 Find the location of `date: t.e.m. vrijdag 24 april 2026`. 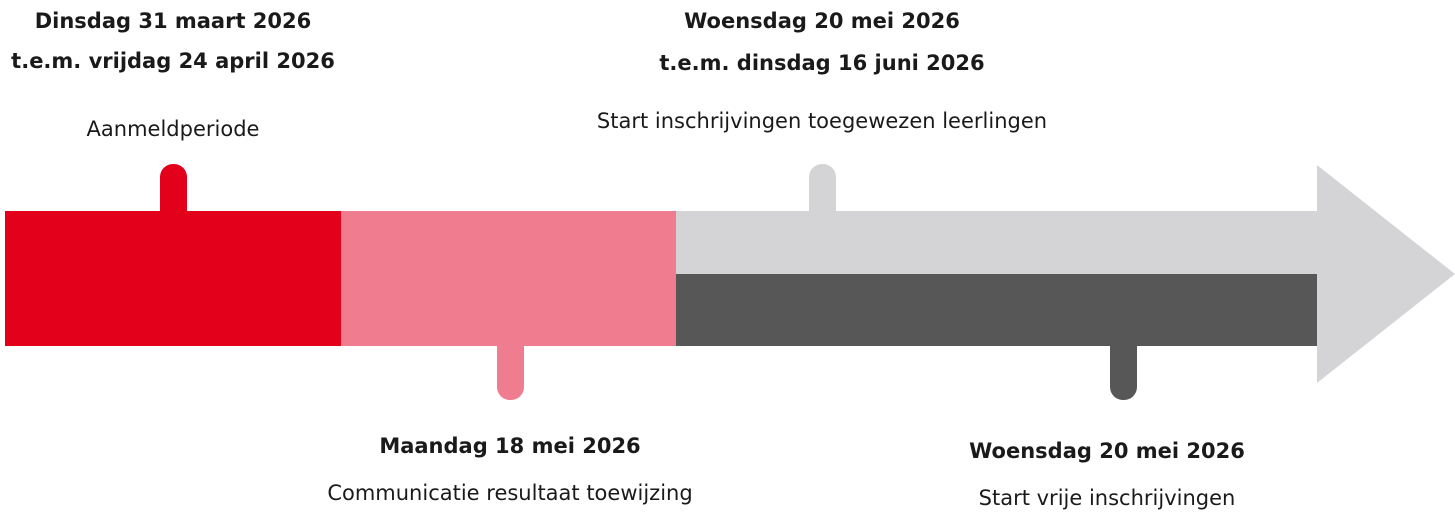

date: t.e.m. vrijdag 24 april 2026 is located at coordinates (173, 61).